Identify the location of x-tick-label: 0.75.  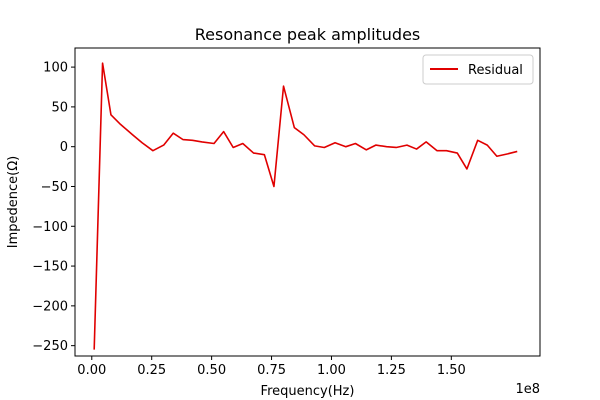
(271, 370).